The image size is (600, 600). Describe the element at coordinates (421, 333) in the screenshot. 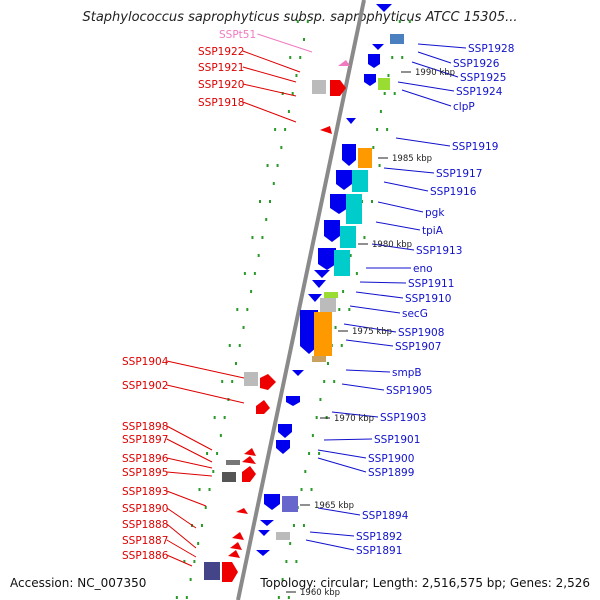

I see `right-label-ssp1908: SSP1908` at that location.